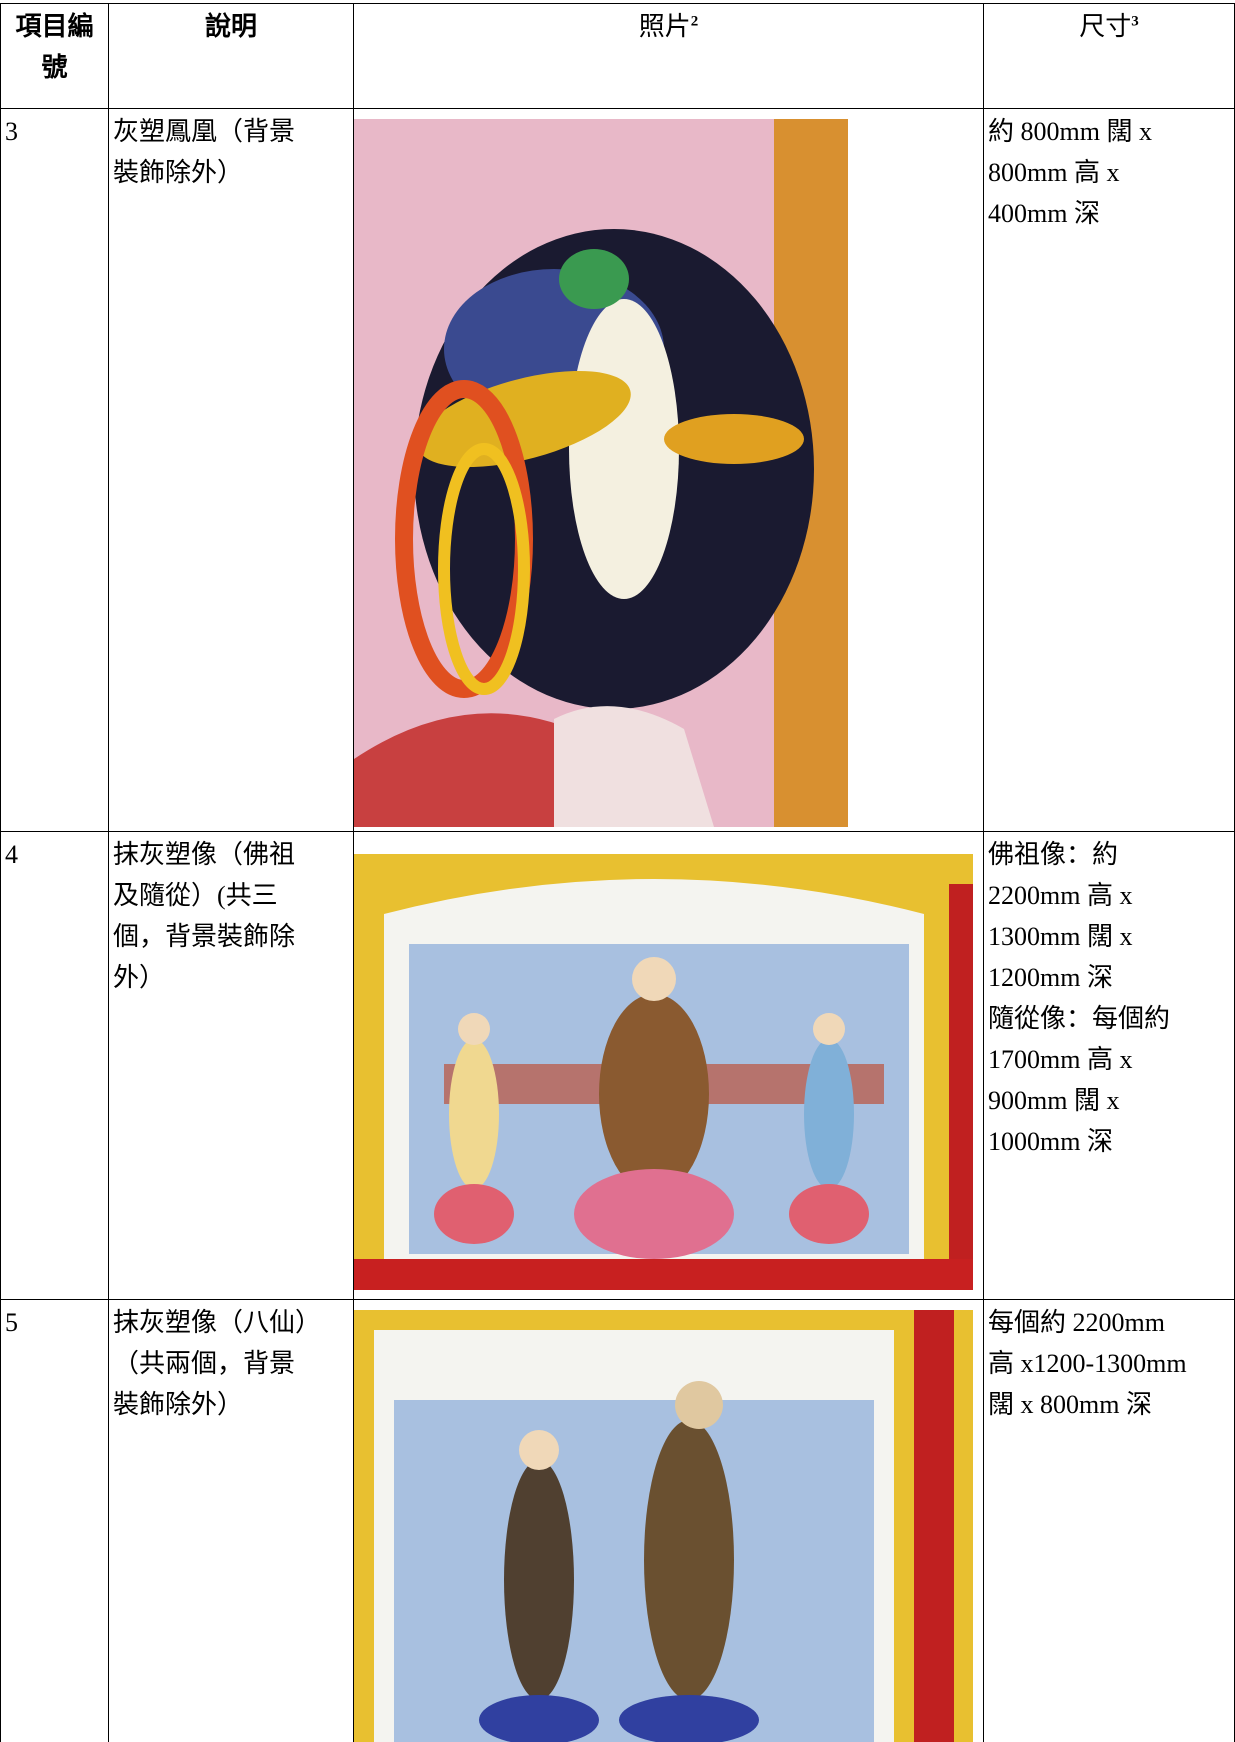 This screenshot has width=1235, height=1742. What do you see at coordinates (1050, 1141) in the screenshot?
I see `text-line: 1000mm 深` at bounding box center [1050, 1141].